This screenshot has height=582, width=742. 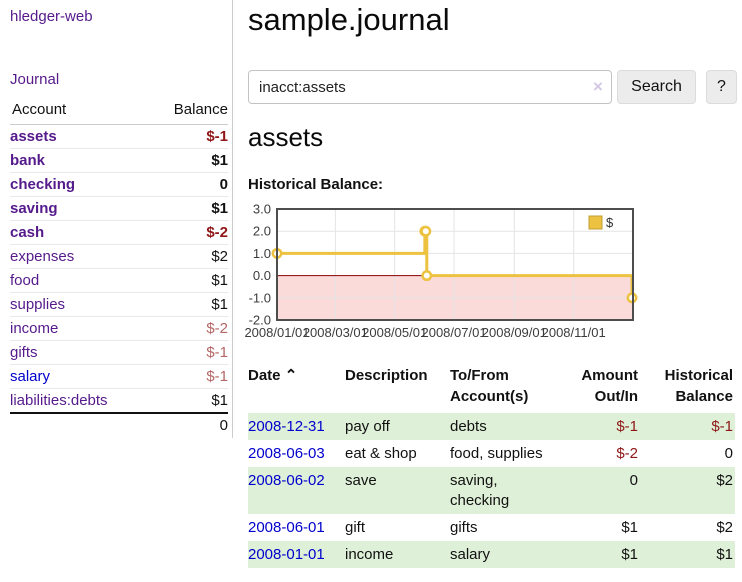 What do you see at coordinates (698, 375) in the screenshot?
I see `balance-header-line1: Historical` at bounding box center [698, 375].